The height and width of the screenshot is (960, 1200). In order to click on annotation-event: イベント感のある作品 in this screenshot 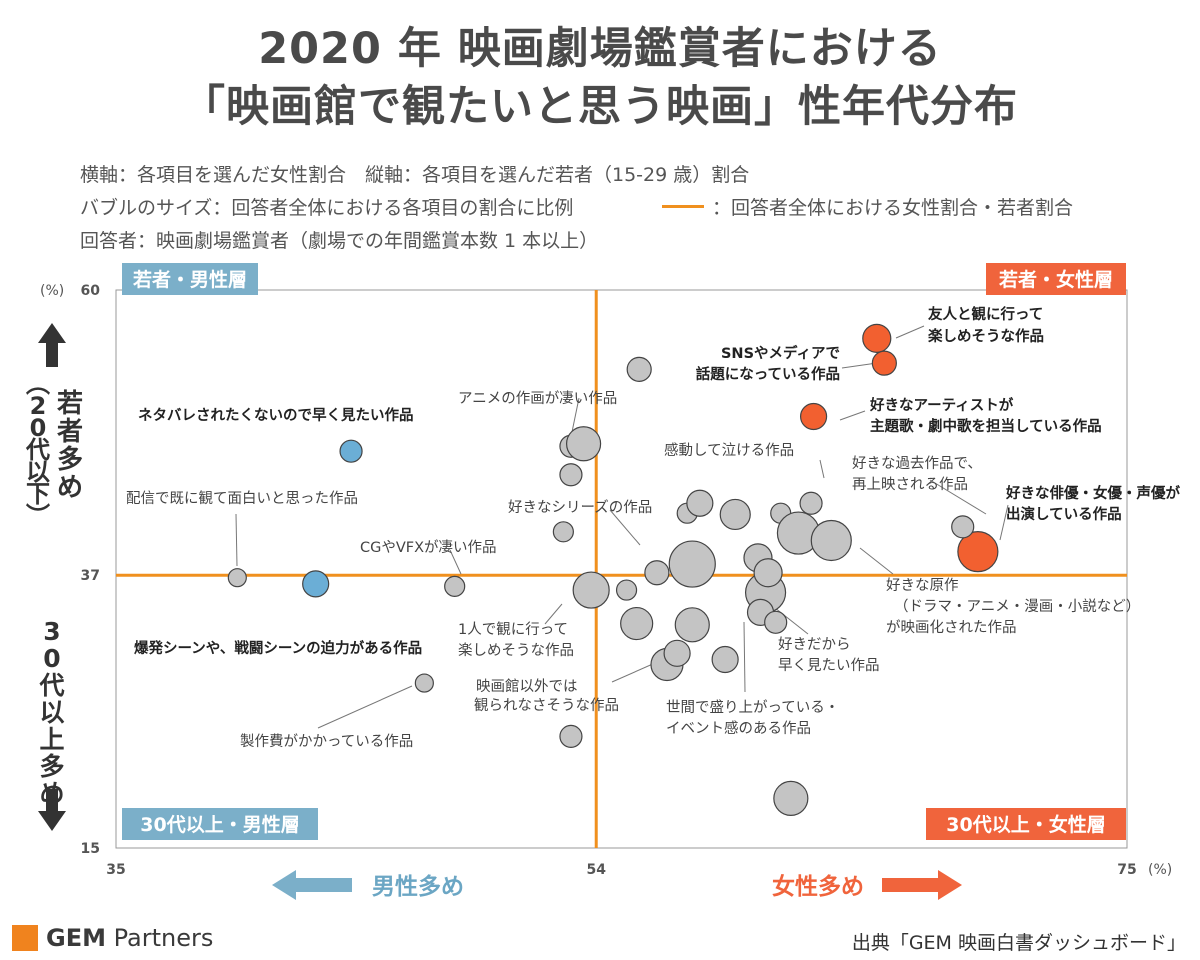, I will do `click(738, 728)`.